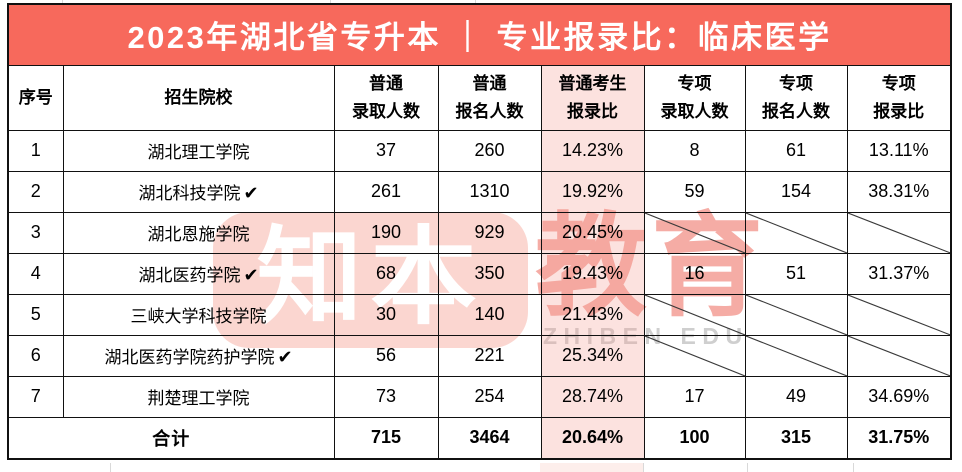 The width and height of the screenshot is (962, 472). Describe the element at coordinates (694, 150) in the screenshot. I see `sp-admit-cell: 8` at that location.